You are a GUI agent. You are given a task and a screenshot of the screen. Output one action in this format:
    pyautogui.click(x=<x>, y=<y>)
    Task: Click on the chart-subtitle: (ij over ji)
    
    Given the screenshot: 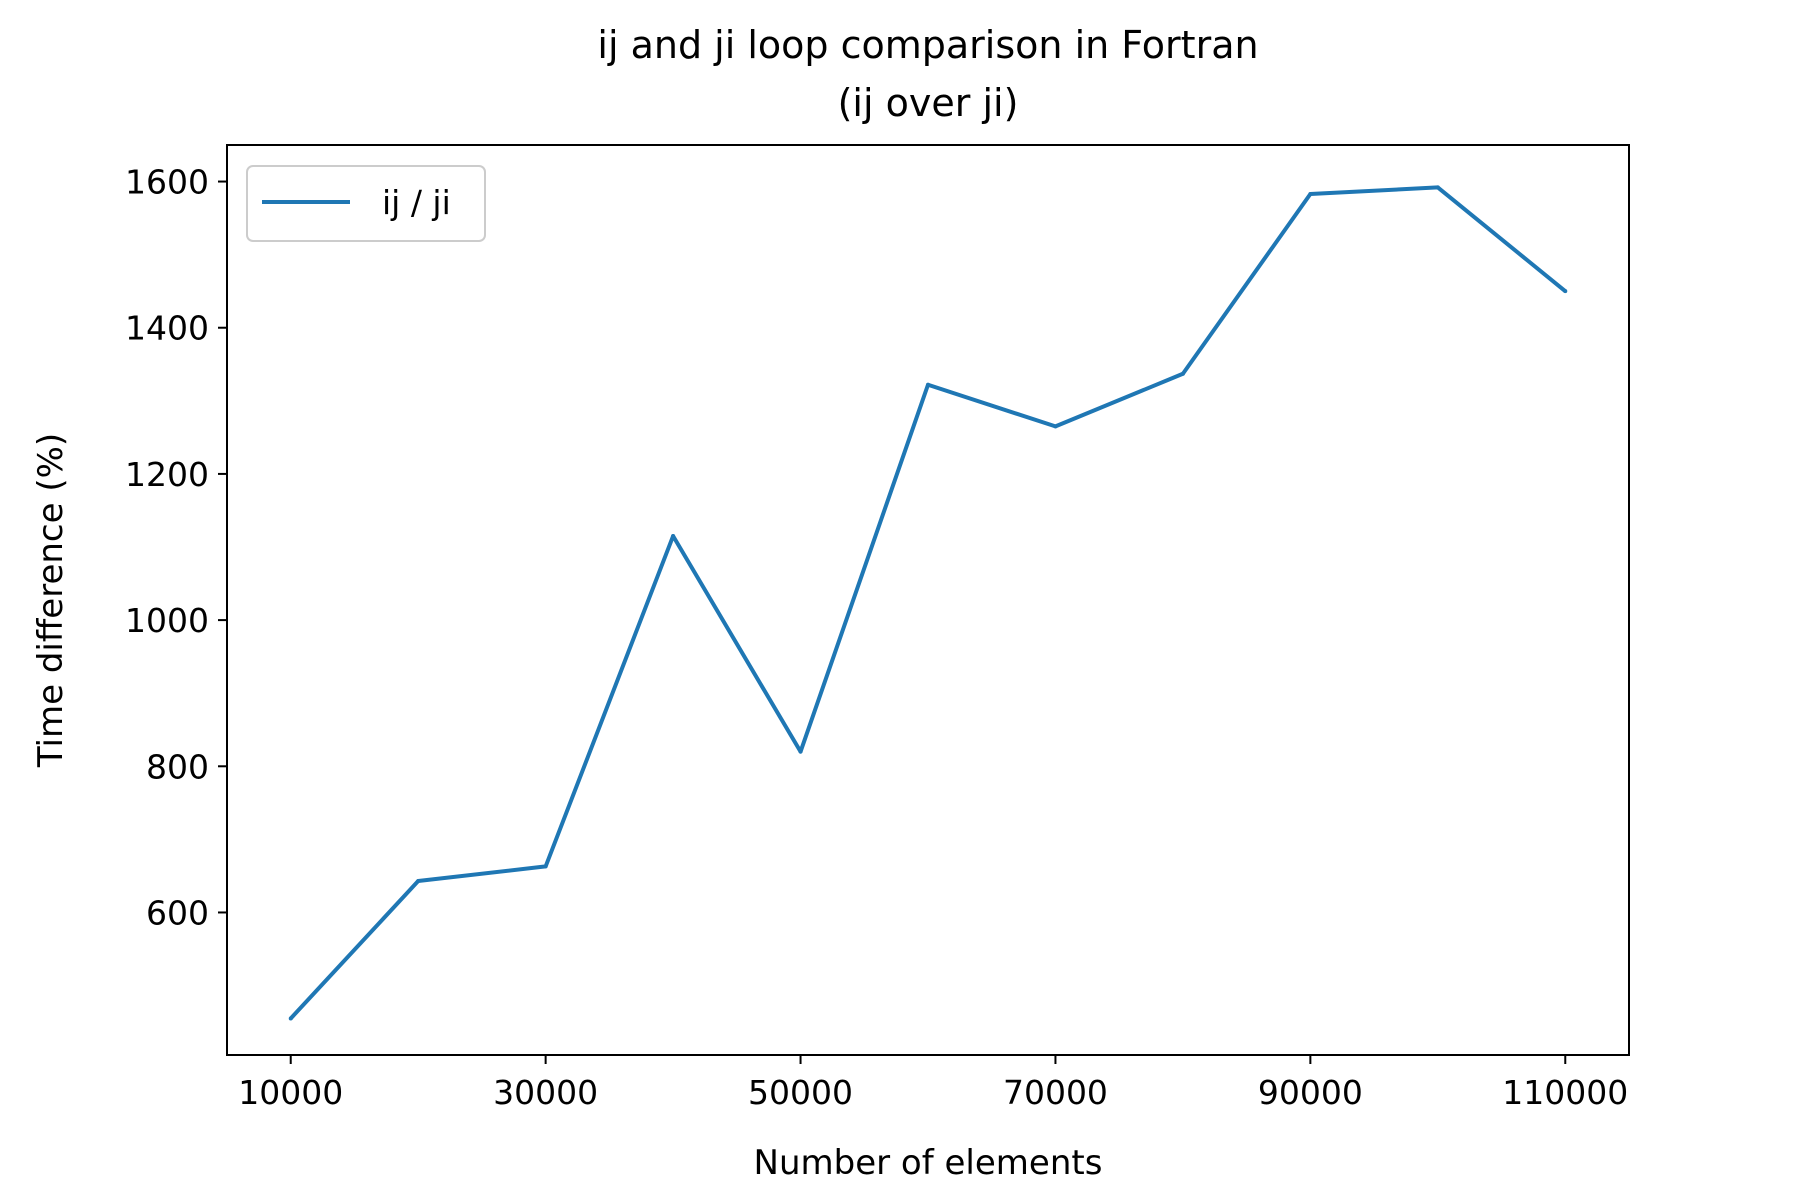 What is the action you would take?
    pyautogui.click(x=928, y=103)
    